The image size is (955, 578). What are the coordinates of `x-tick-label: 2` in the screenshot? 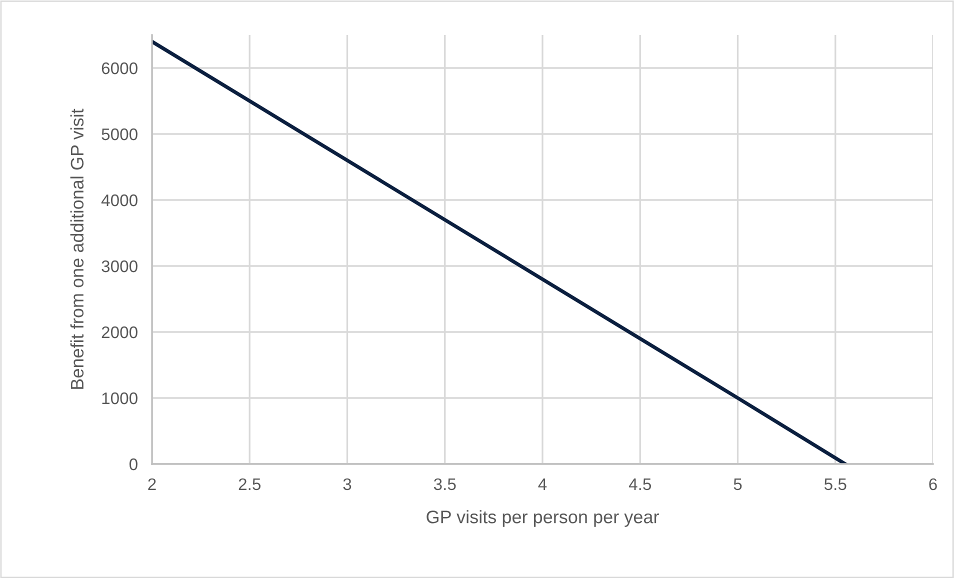 It's located at (152, 484).